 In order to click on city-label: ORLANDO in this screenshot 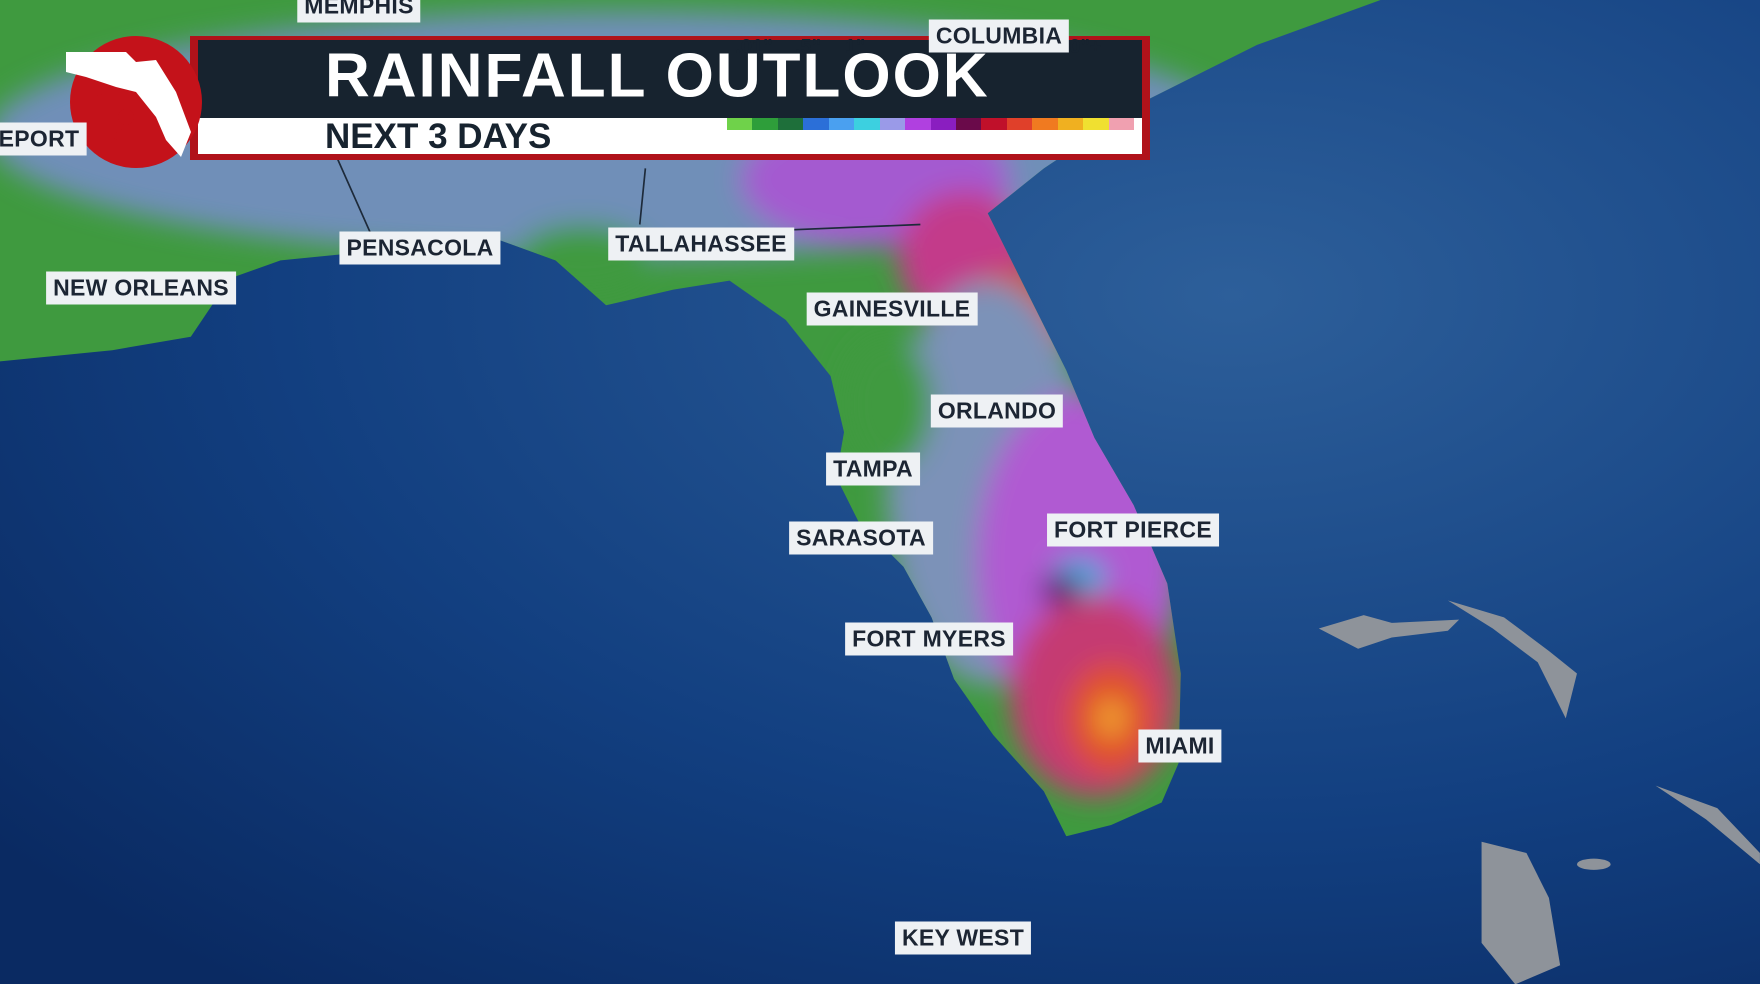, I will do `click(997, 411)`.